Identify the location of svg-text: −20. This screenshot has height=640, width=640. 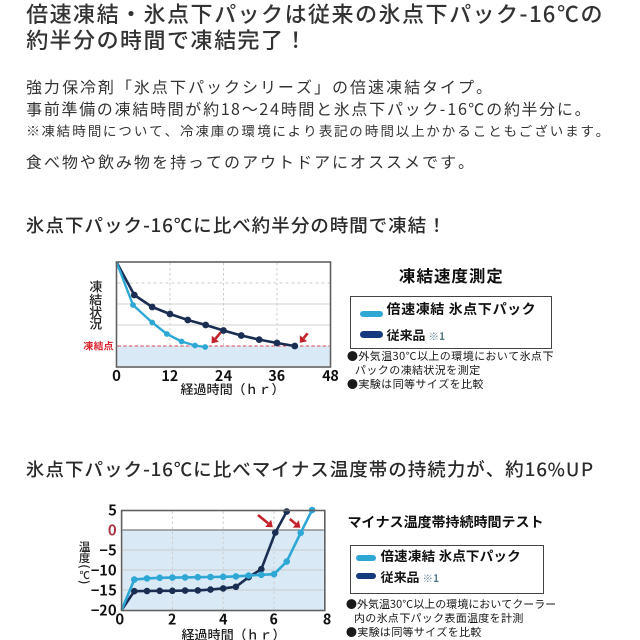
(104, 609).